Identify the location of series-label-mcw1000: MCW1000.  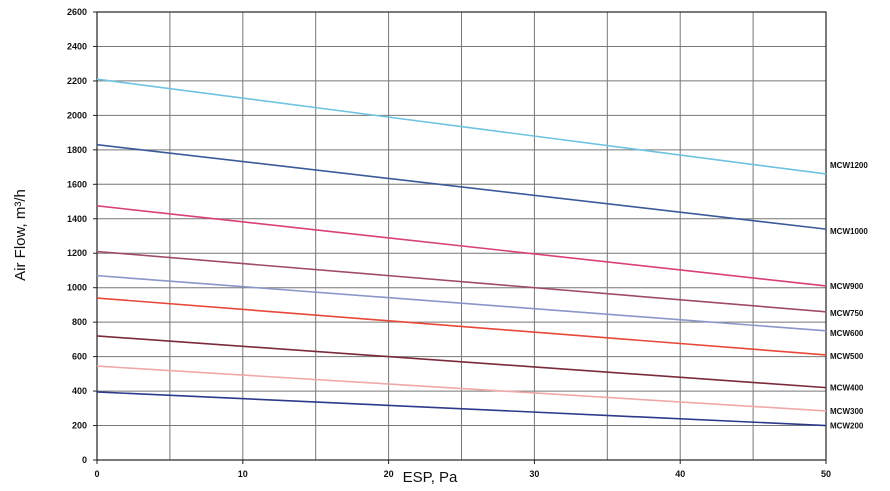
(849, 231).